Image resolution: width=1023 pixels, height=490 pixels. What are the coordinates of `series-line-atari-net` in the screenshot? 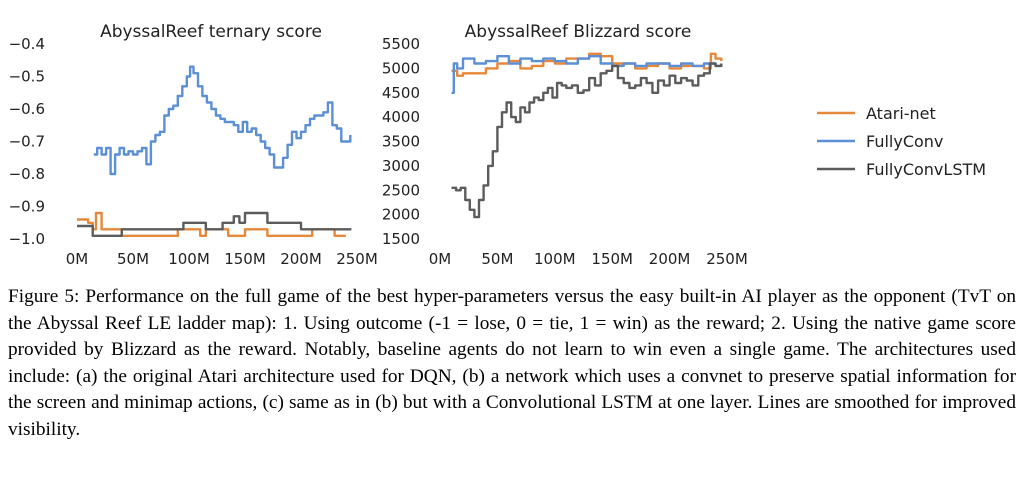 It's located at (211, 224).